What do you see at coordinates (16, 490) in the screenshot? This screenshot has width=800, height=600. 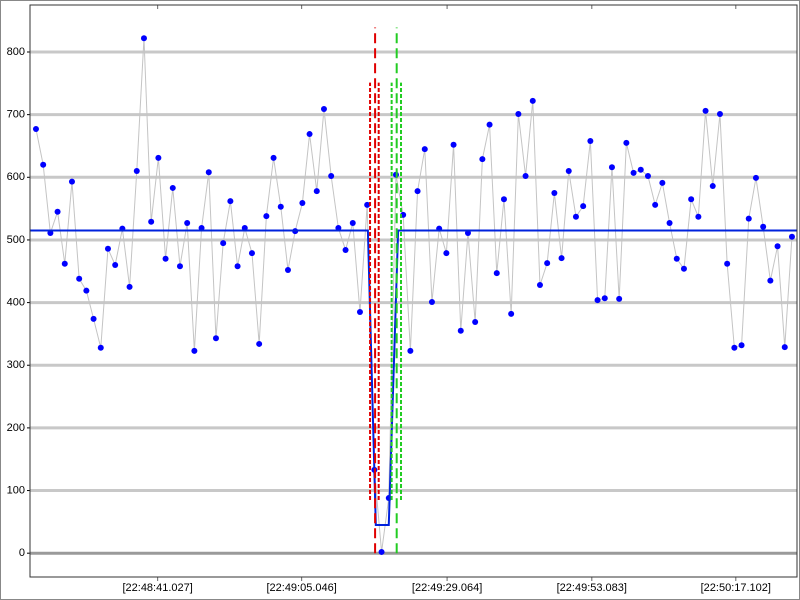 I see `y-tick-label: 100` at bounding box center [16, 490].